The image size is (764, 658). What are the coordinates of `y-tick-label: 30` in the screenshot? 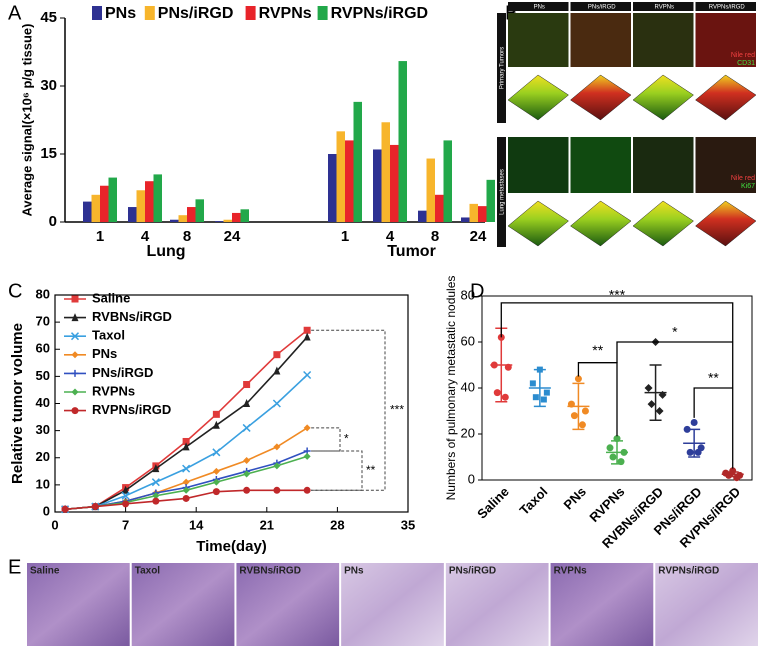 It's located at (43, 429).